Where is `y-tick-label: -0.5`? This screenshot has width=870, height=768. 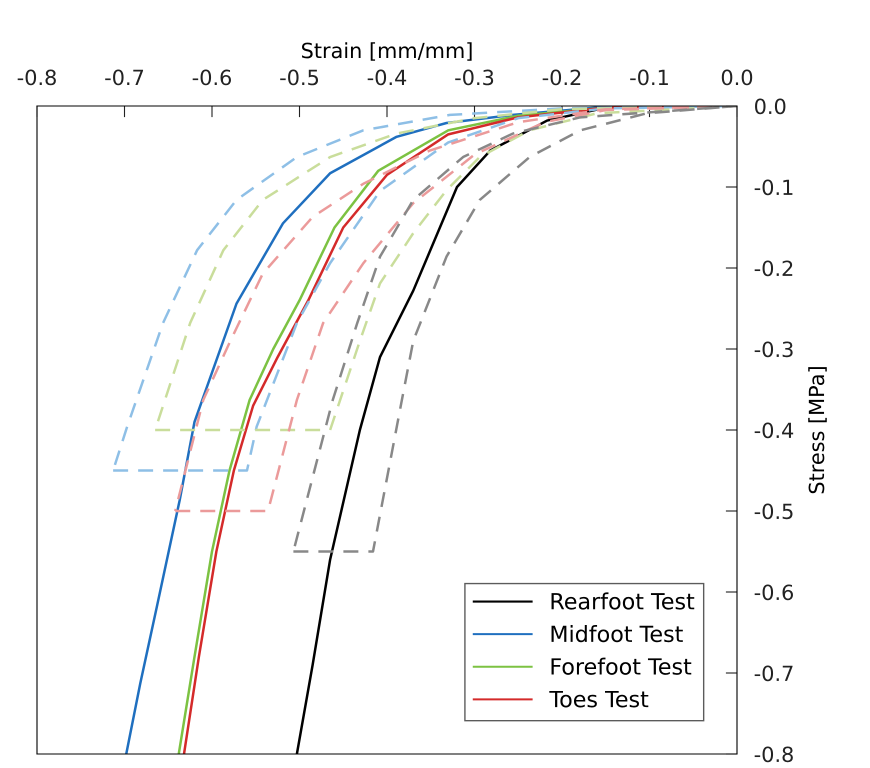 y-tick-label: -0.5 is located at coordinates (773, 511).